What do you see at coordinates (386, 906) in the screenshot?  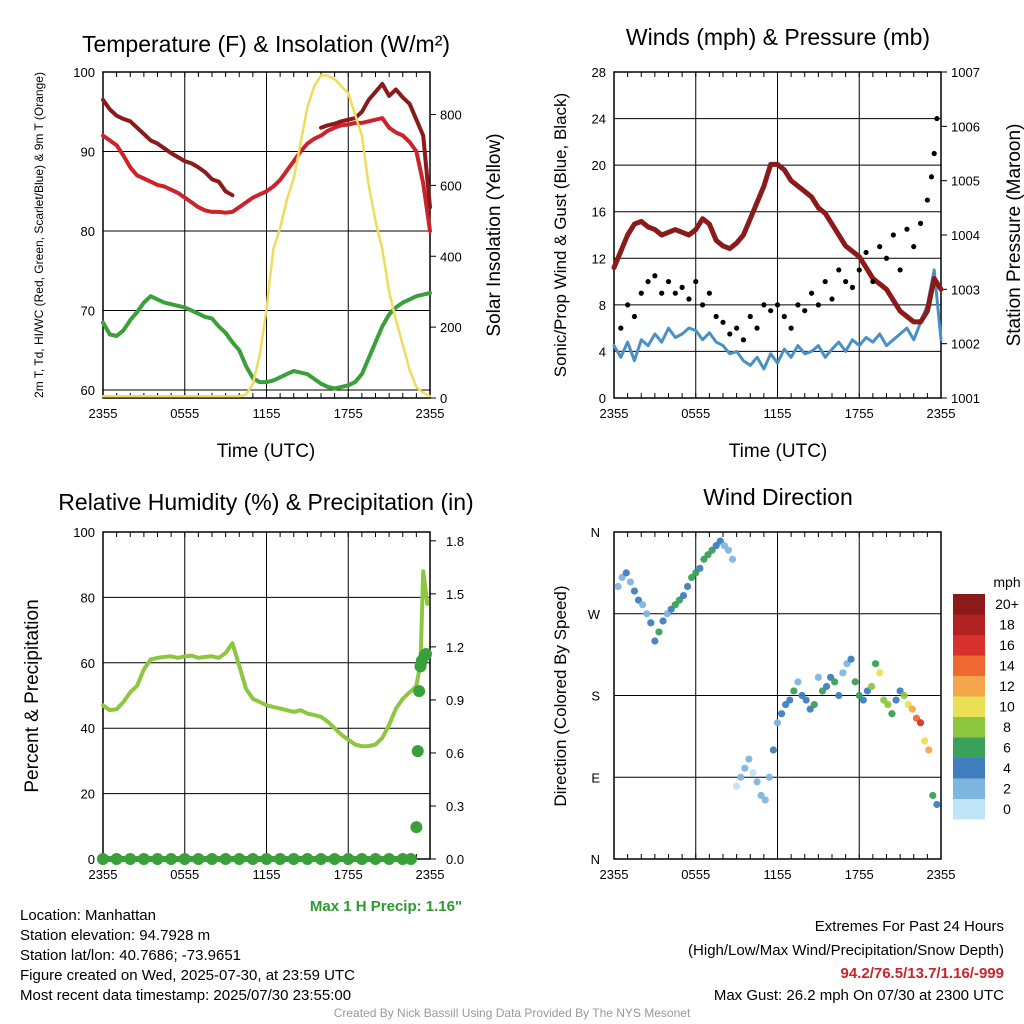 I see `max-precip-note: Max 1 H Precip: 1.16"` at bounding box center [386, 906].